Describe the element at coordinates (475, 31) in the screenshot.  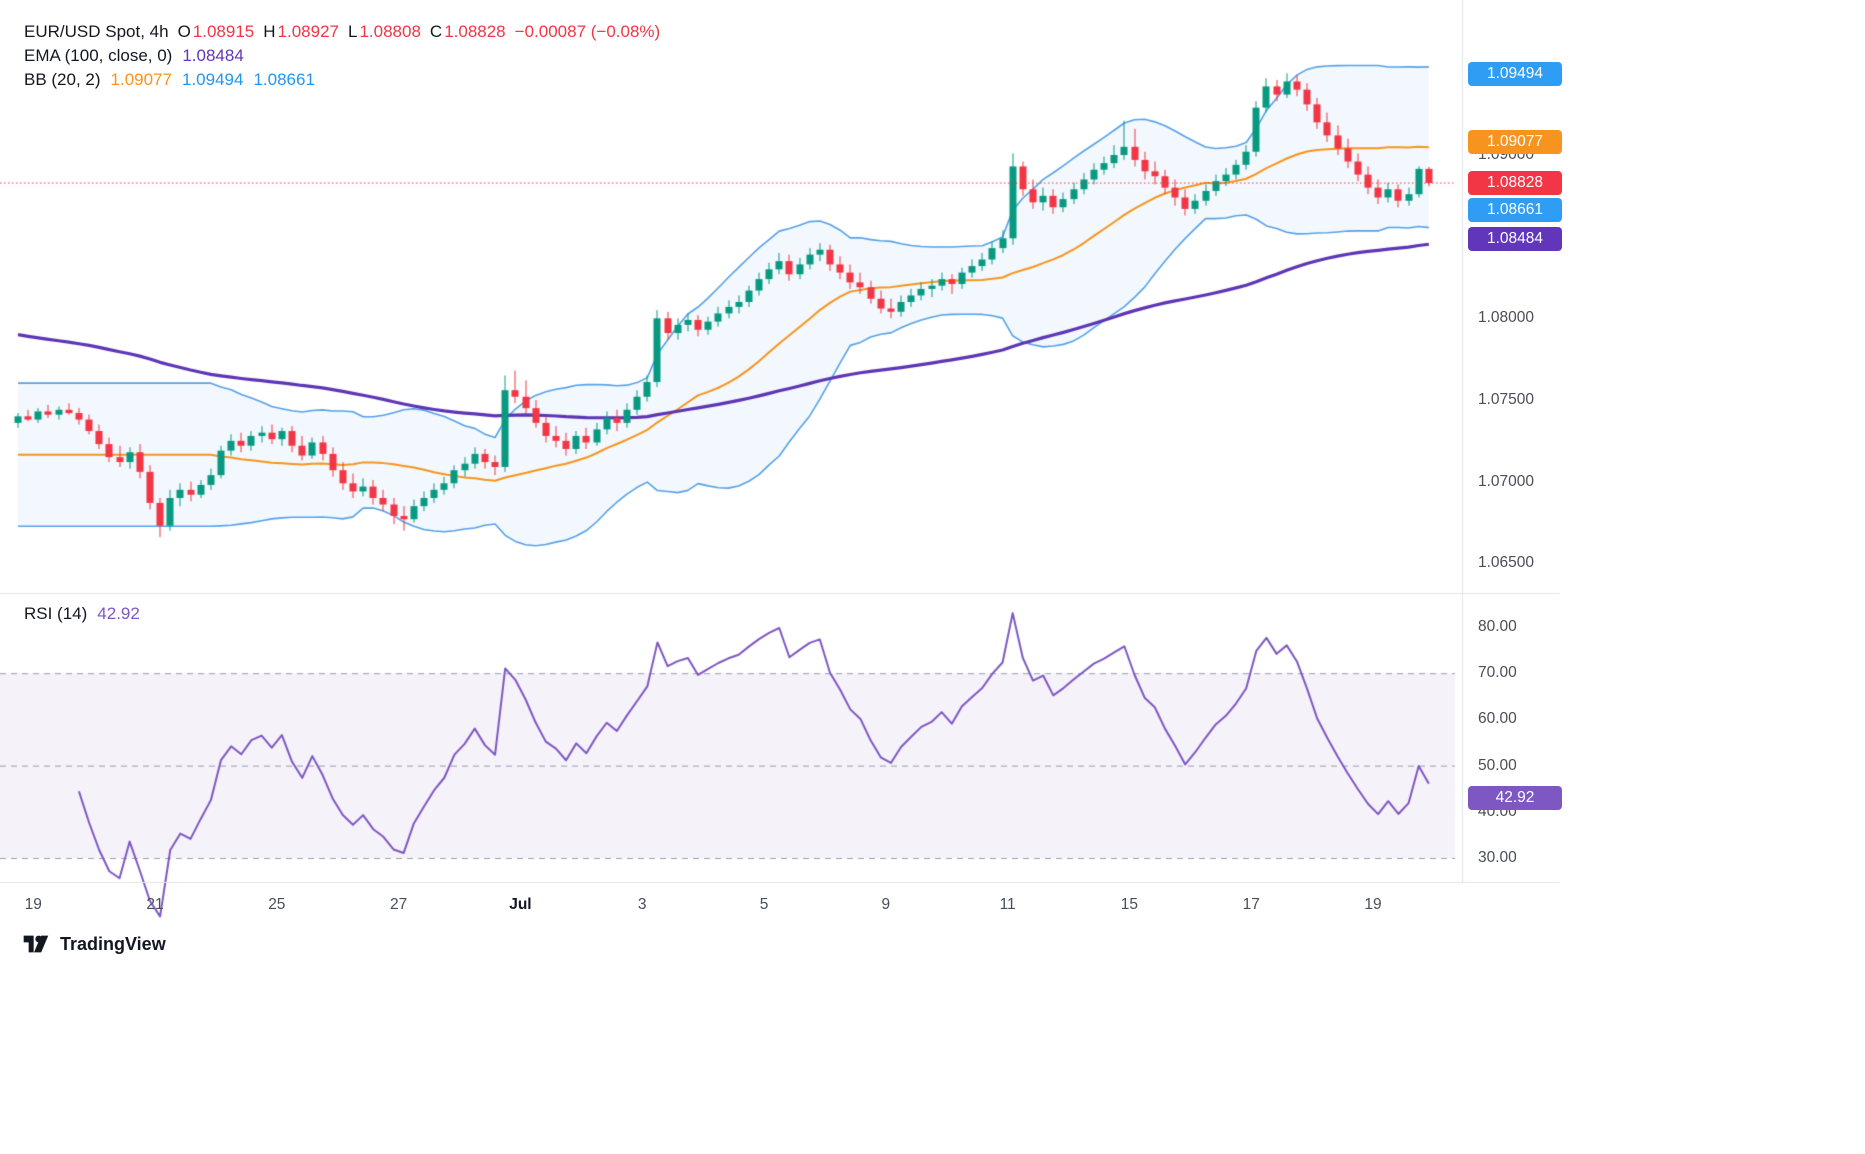
I see `ohlc-value: 1.08828` at that location.